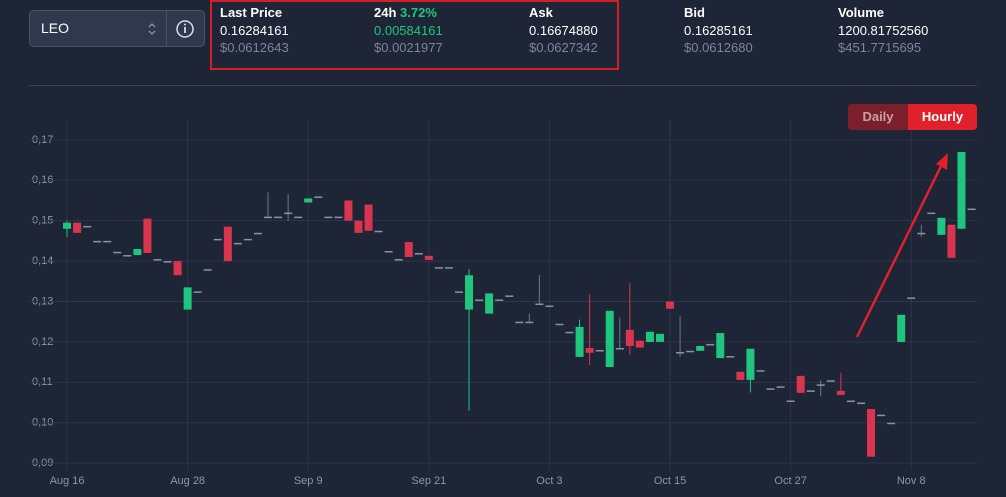  I want to click on info-button, so click(186, 28).